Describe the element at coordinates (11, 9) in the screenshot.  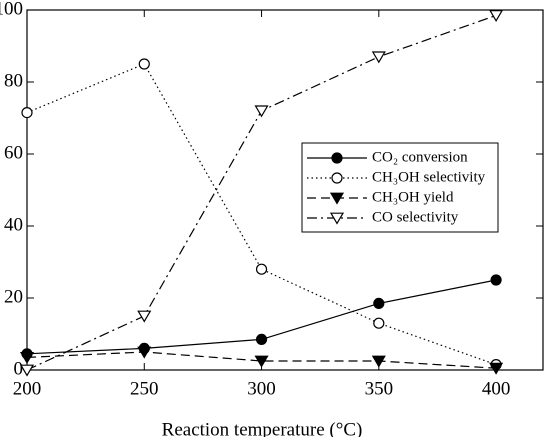
I see `y-tick-label: 100` at that location.